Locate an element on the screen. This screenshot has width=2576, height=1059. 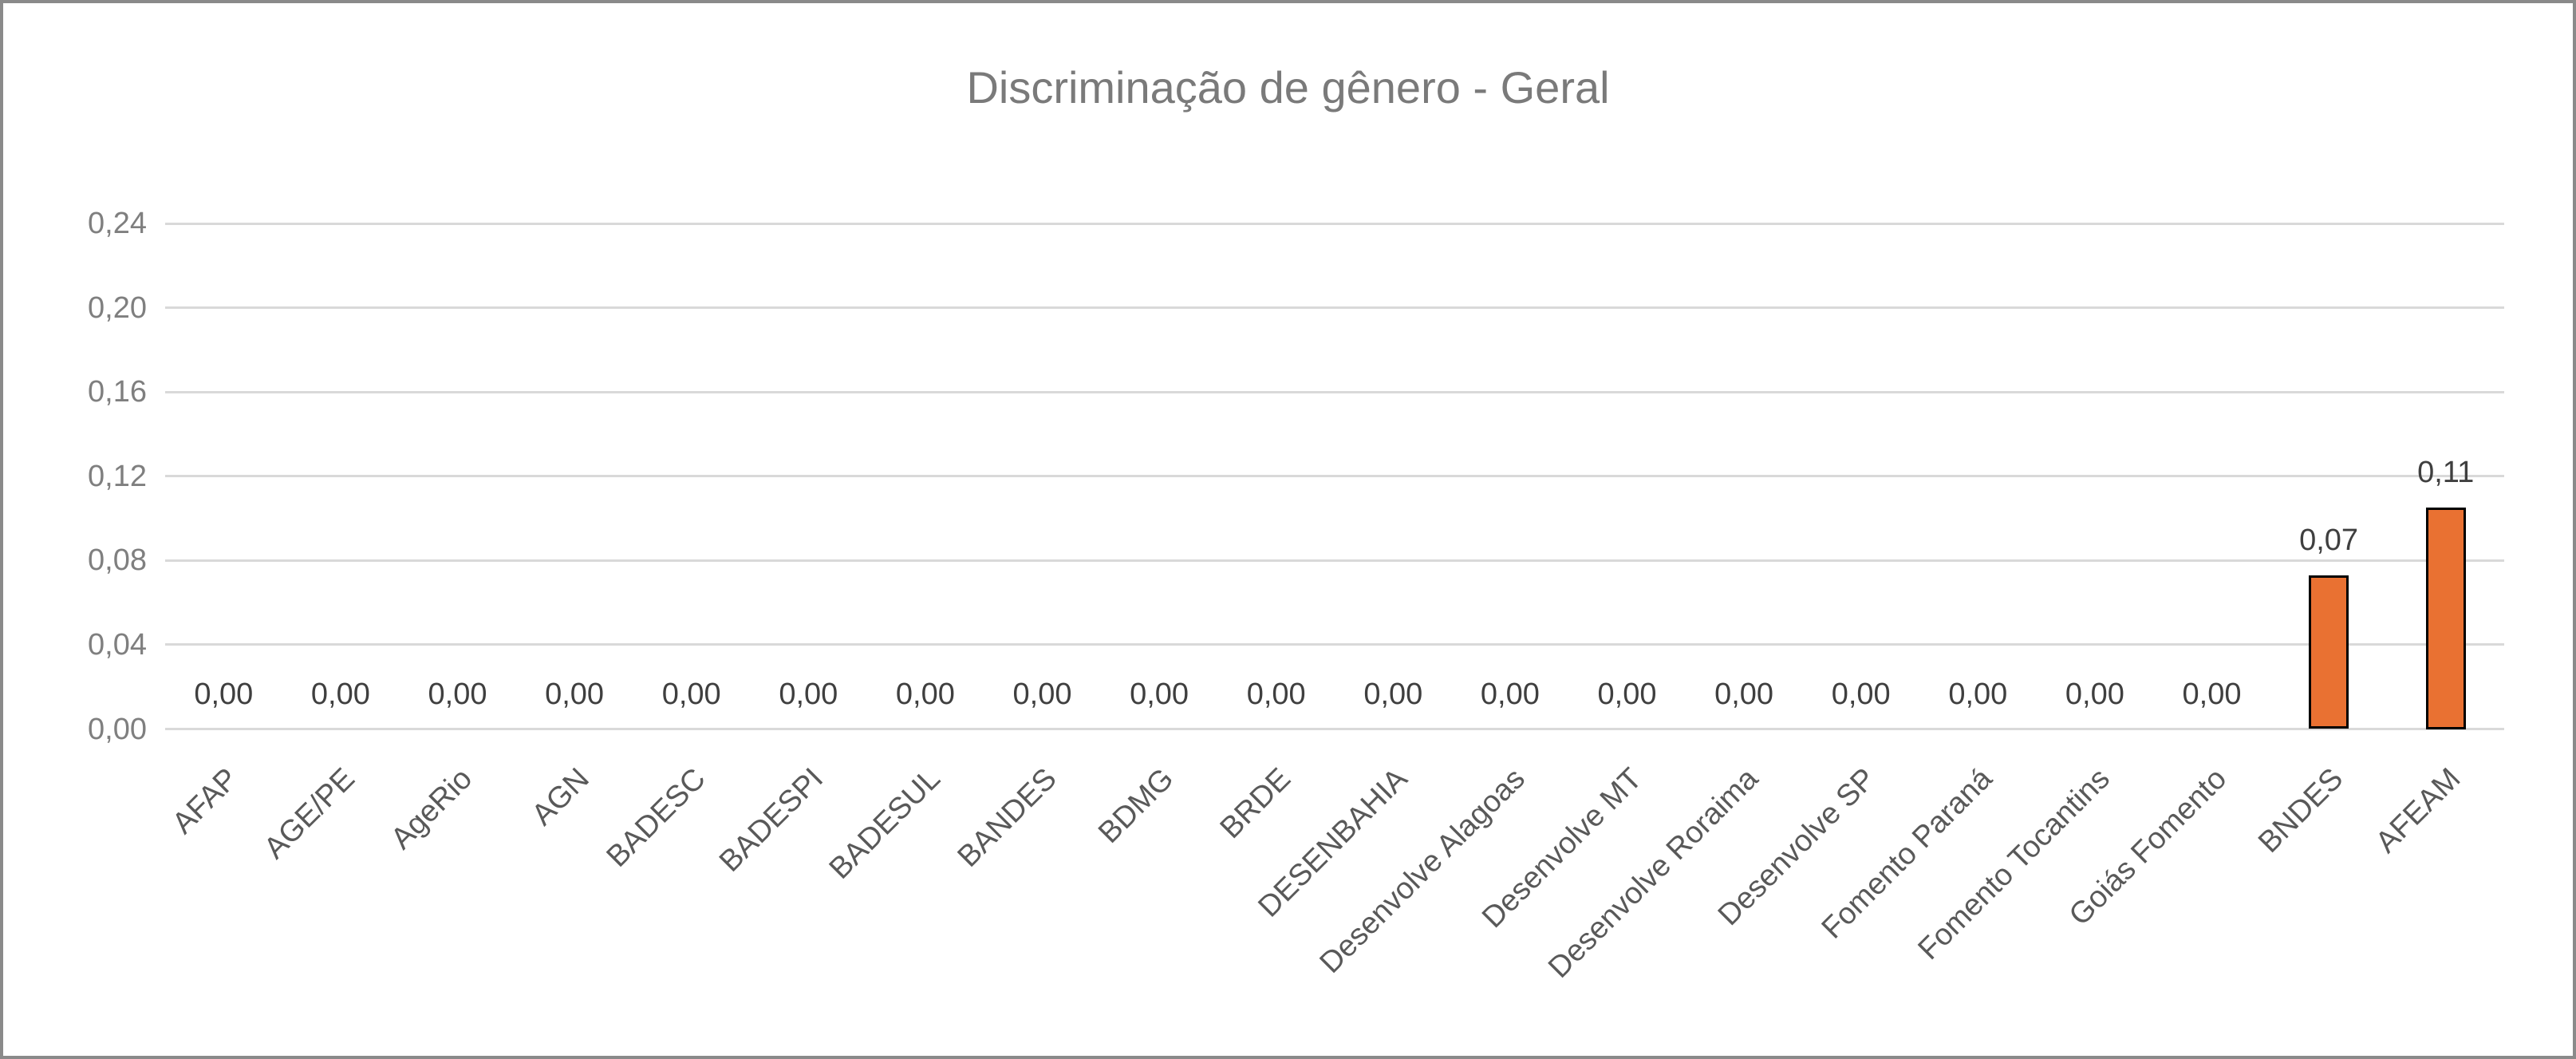
y-axis-tick-label: 0,08 is located at coordinates (118, 560).